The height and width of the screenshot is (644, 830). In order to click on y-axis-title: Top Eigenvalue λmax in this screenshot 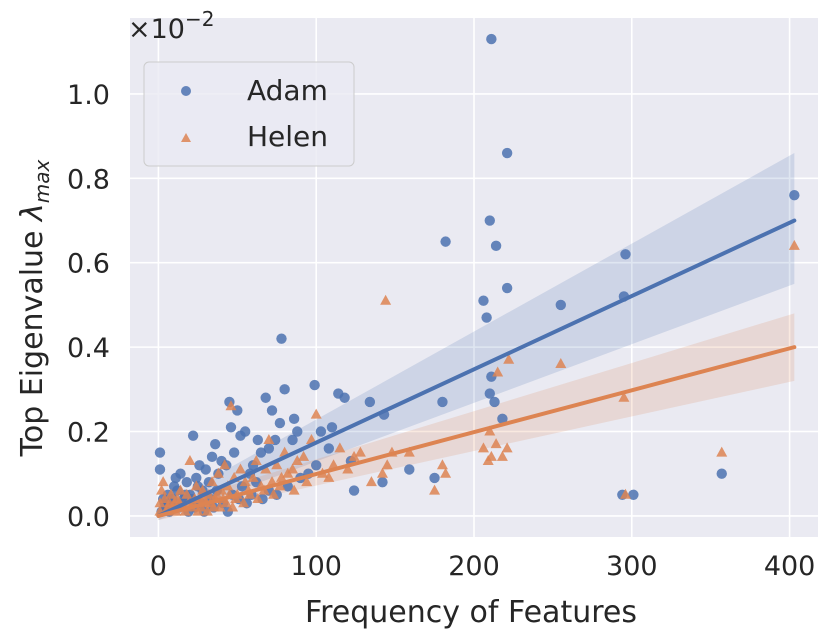, I will do `click(34, 308)`.